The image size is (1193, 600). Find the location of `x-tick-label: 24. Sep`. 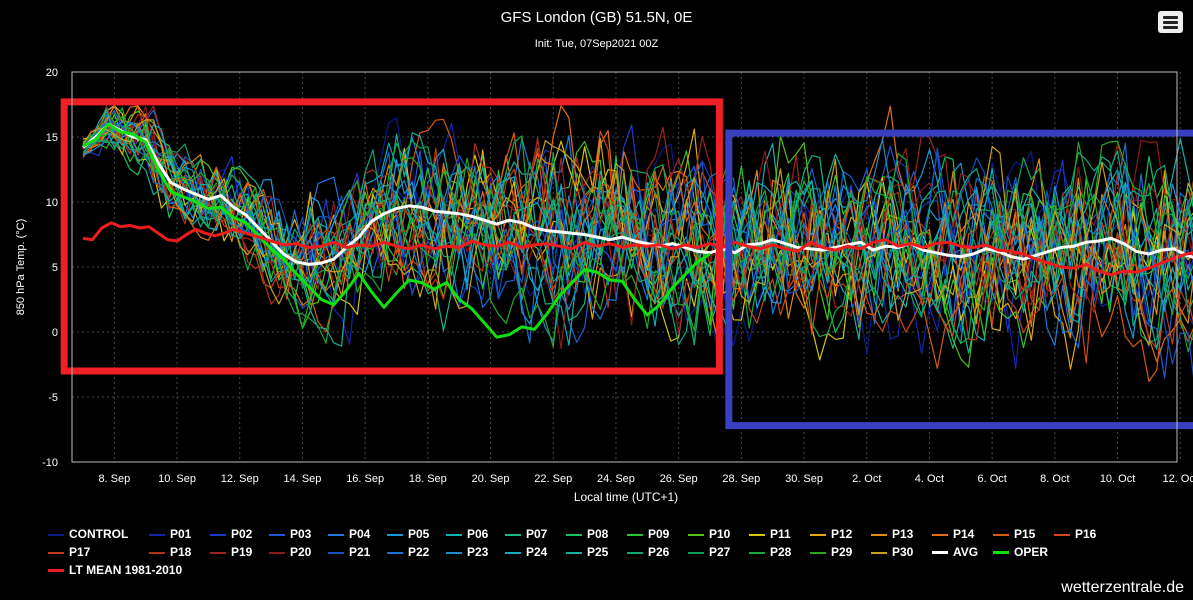

x-tick-label: 24. Sep is located at coordinates (616, 479).